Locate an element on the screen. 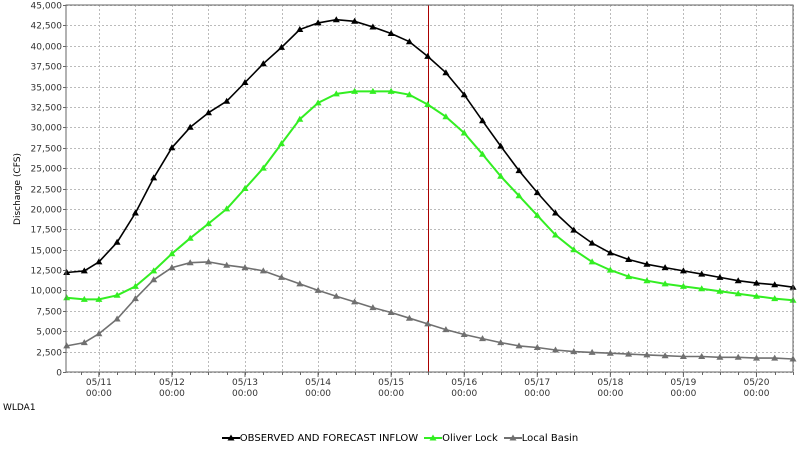  y-tick-label: 22,500 is located at coordinates (47, 191).